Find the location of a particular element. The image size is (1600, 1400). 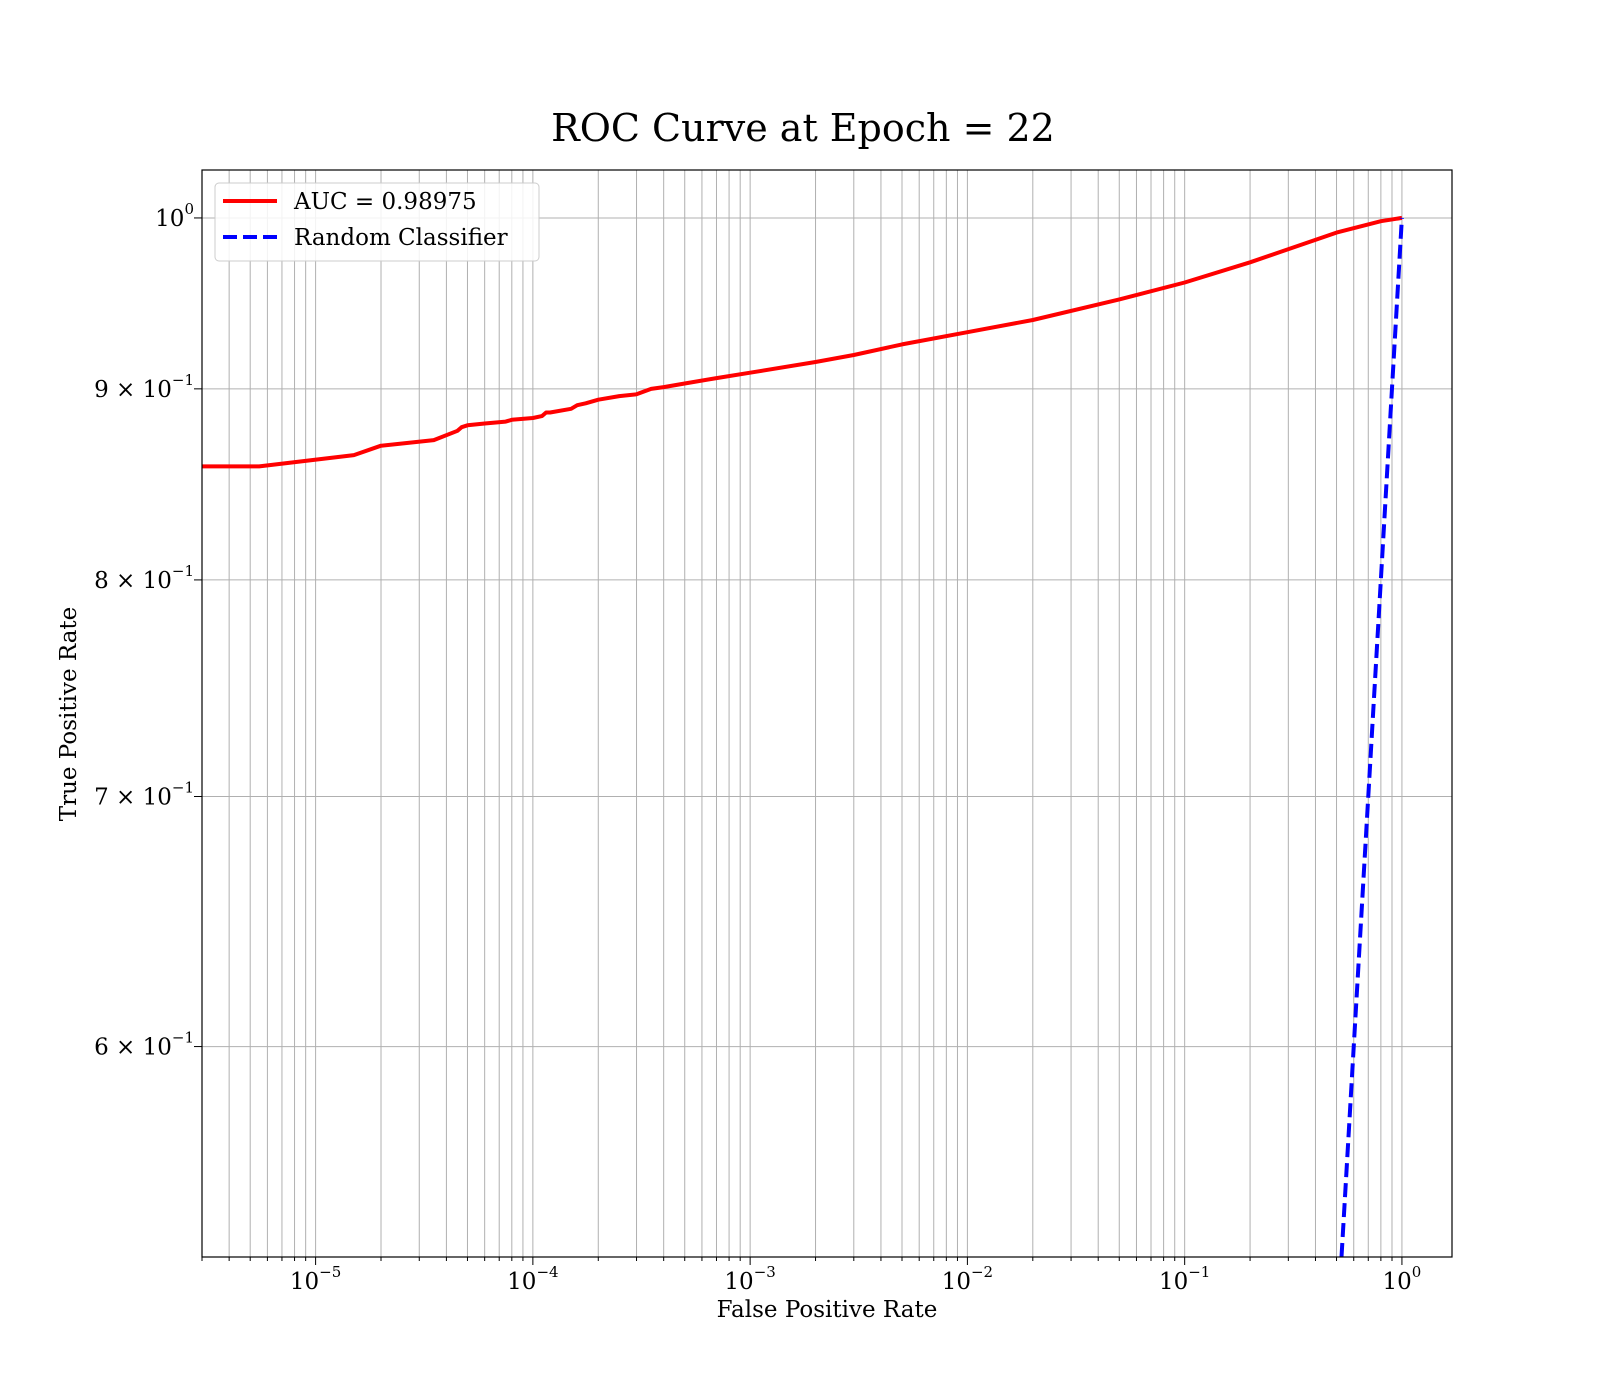

x-tick-label: 10⁻⁴ is located at coordinates (532, 1279).